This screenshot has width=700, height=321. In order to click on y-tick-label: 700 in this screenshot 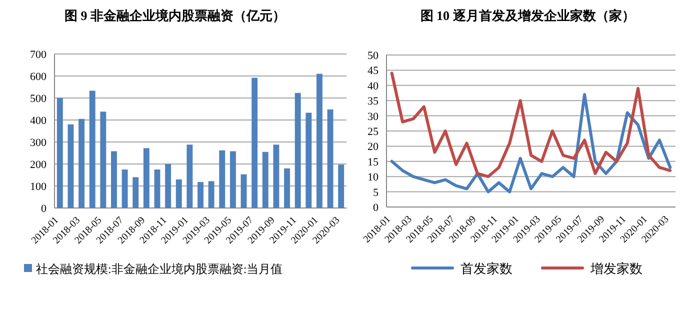, I will do `click(38, 55)`.